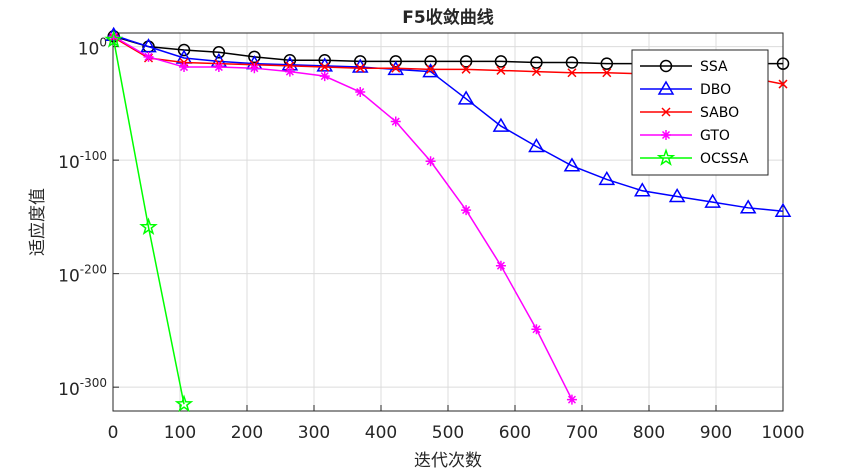  Describe the element at coordinates (582, 433) in the screenshot. I see `x-tick-label: 700` at that location.